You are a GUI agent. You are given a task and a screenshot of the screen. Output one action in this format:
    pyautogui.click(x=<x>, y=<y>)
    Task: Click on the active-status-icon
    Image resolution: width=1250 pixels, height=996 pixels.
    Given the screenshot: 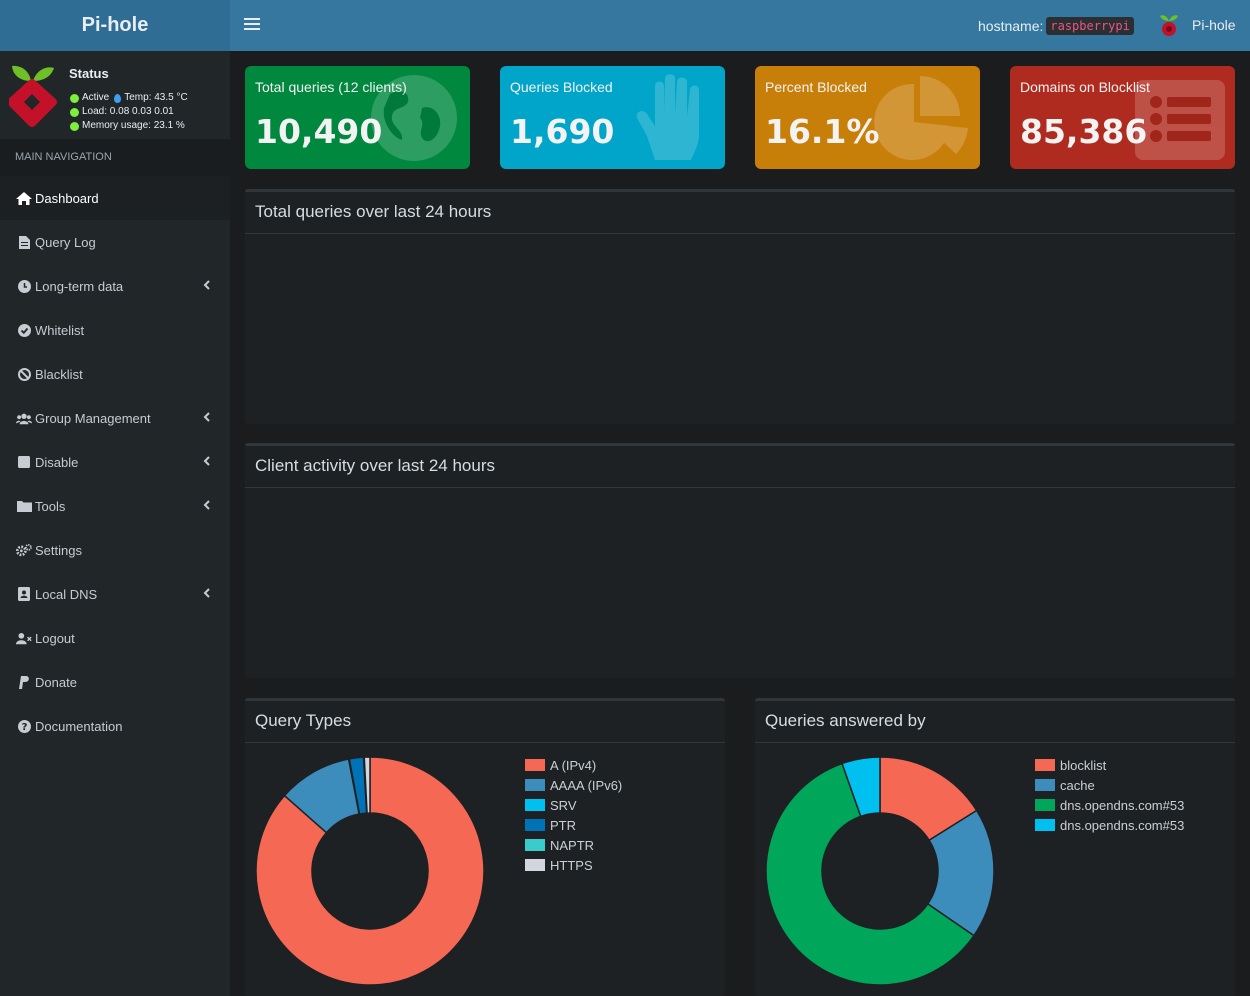 What is the action you would take?
    pyautogui.click(x=74, y=98)
    